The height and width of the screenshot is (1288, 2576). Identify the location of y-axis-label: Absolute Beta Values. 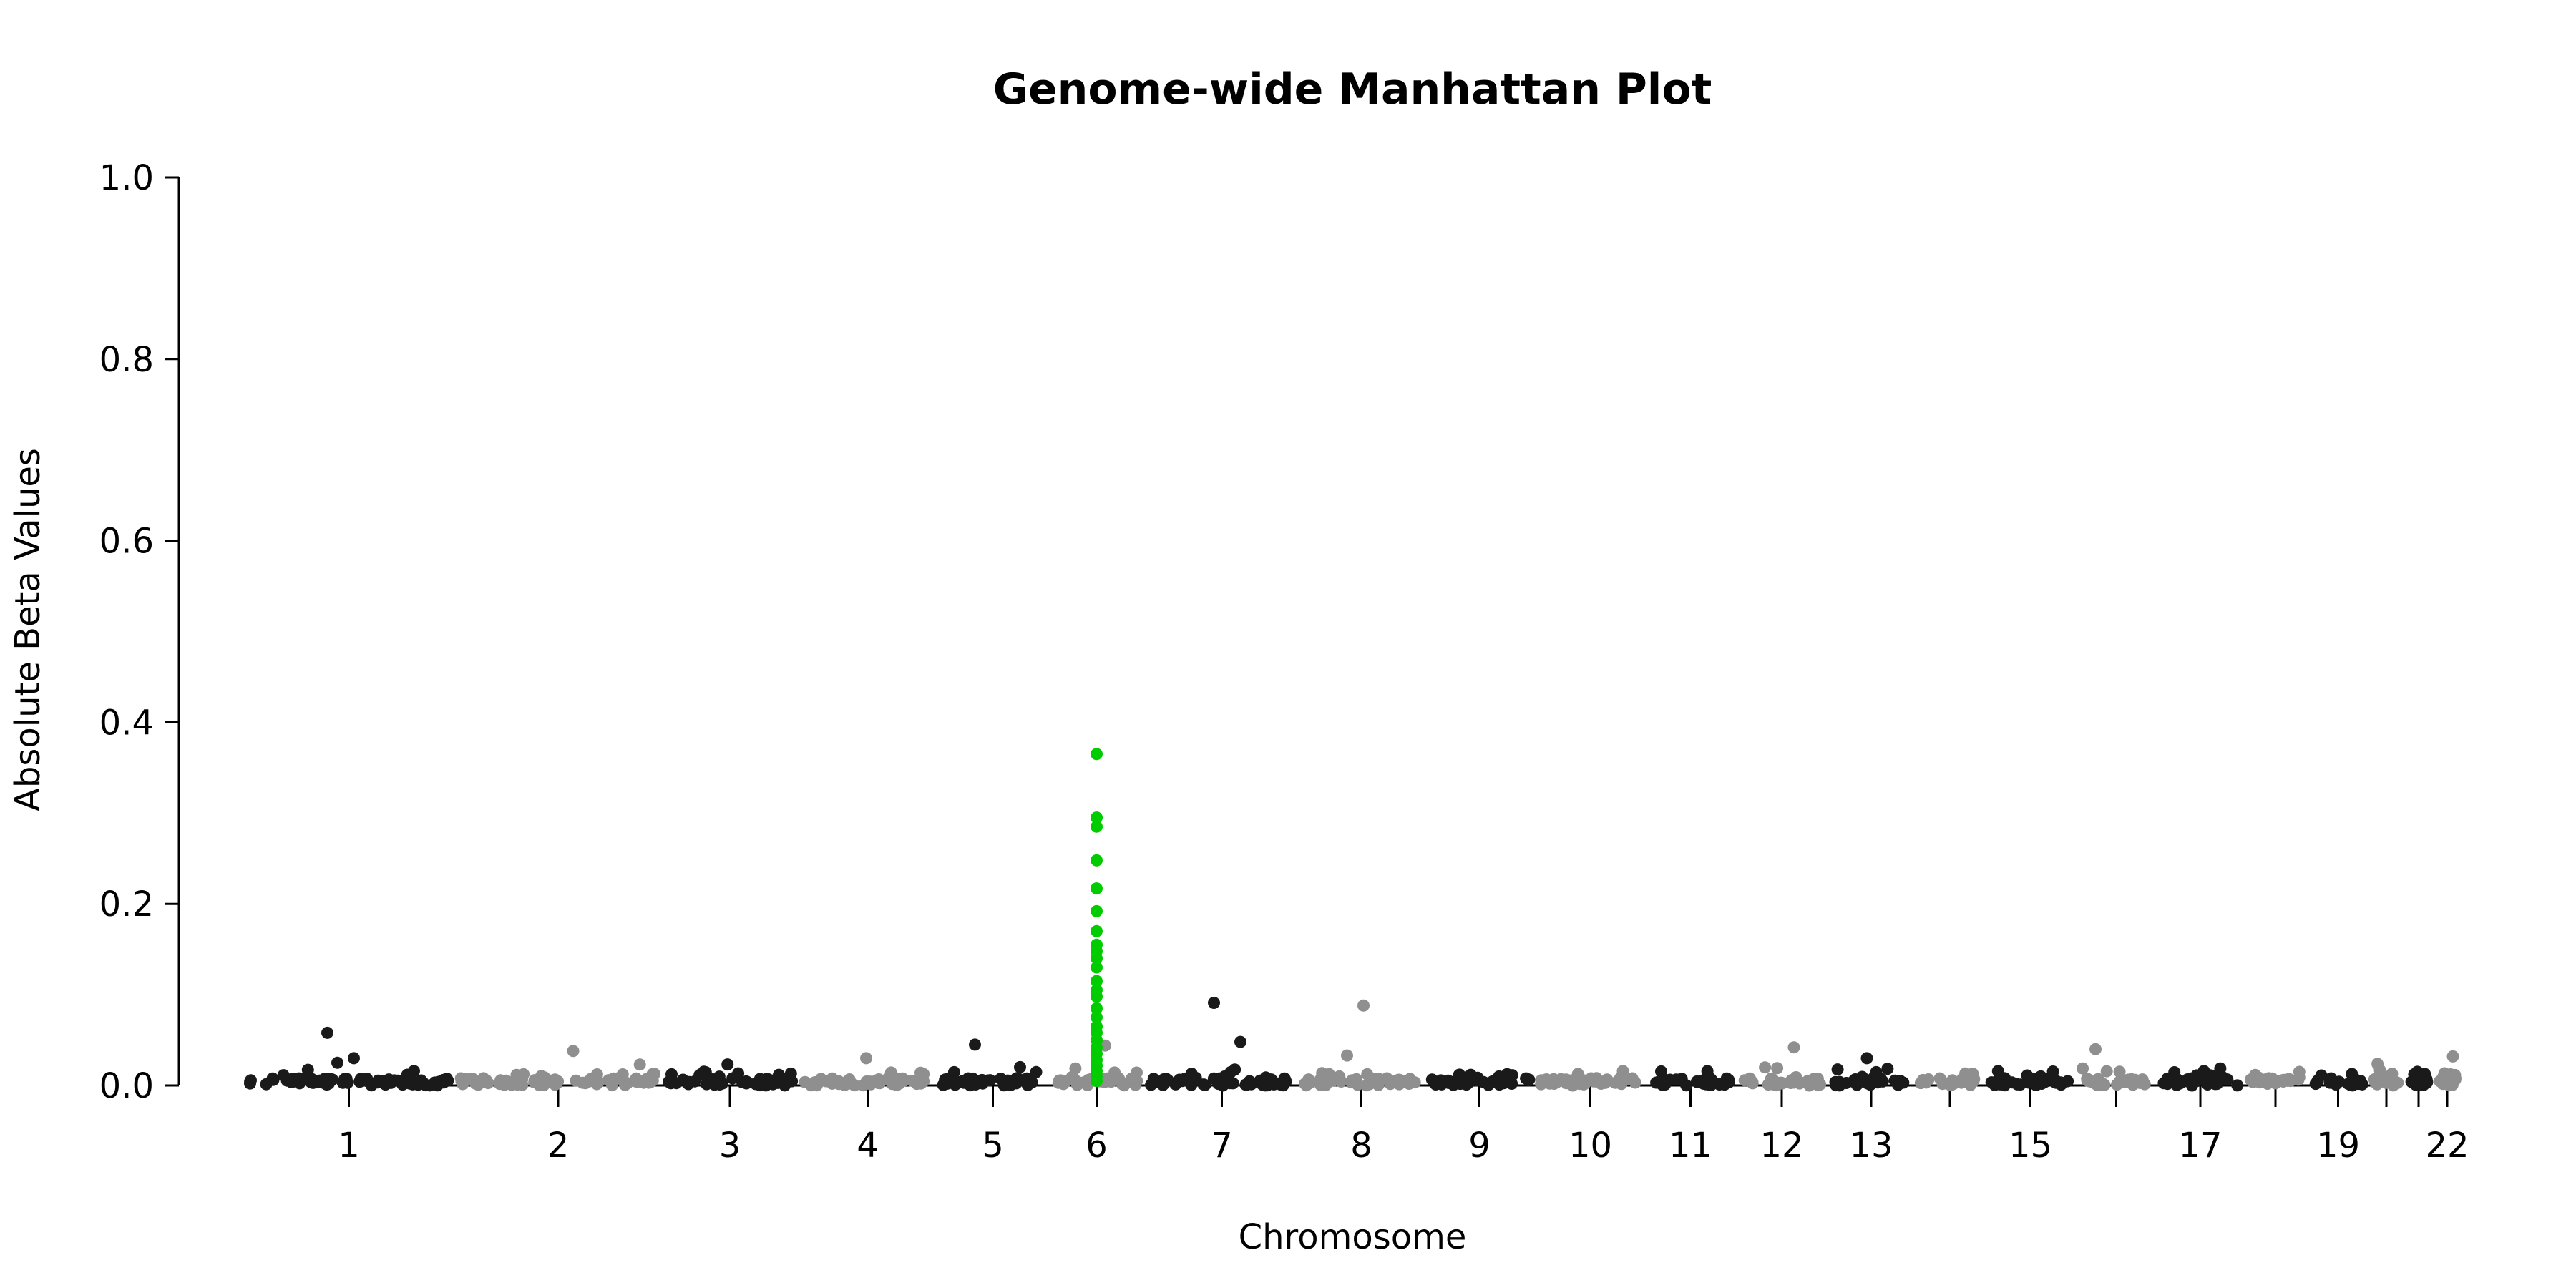
(28, 629).